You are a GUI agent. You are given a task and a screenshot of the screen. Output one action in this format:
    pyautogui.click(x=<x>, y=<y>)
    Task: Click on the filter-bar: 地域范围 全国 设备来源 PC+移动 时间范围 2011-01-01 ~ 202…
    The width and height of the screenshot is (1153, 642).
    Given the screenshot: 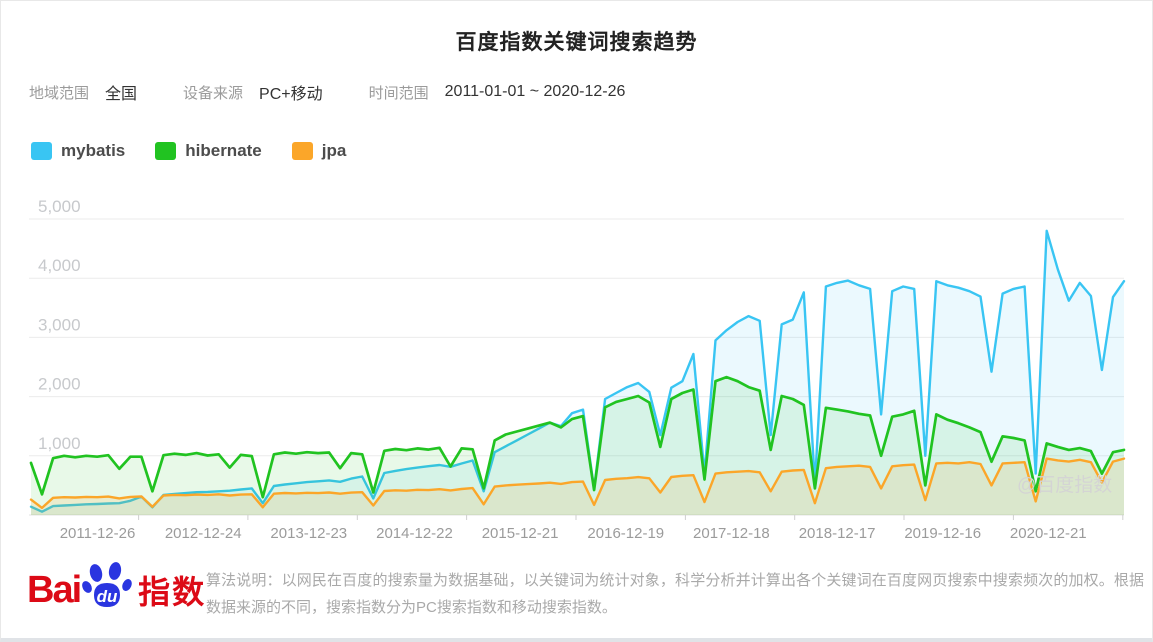 What is the action you would take?
    pyautogui.click(x=350, y=92)
    